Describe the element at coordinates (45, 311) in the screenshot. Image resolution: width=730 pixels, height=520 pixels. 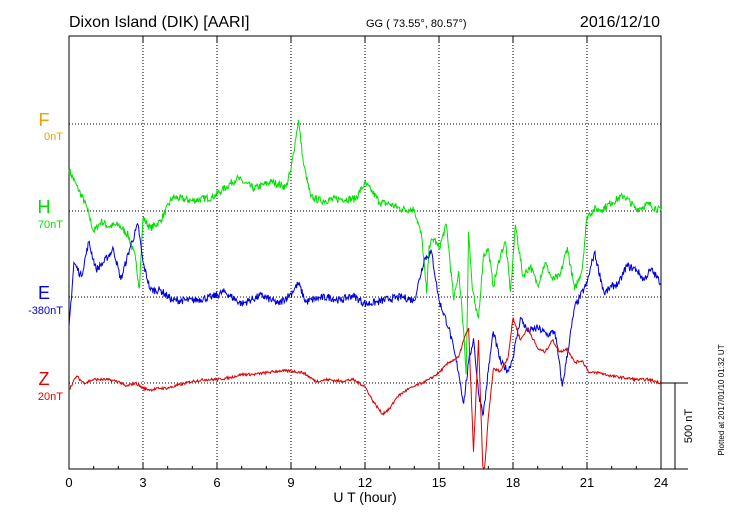
I see `label-e-baseline: -380nT` at that location.